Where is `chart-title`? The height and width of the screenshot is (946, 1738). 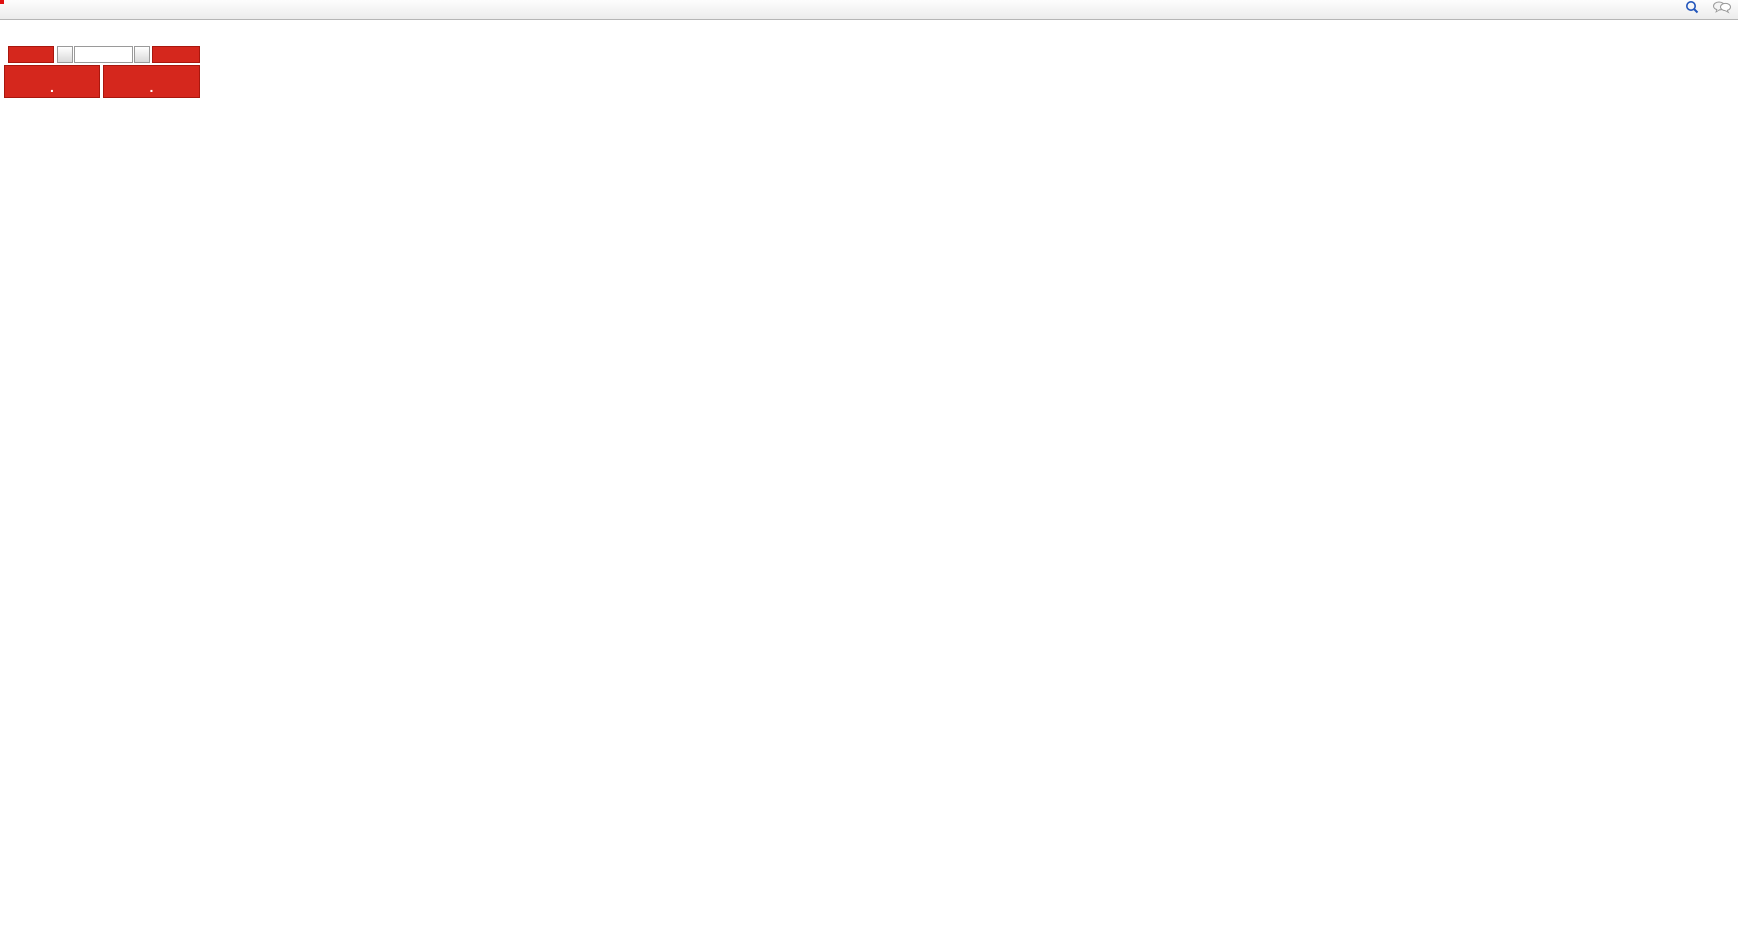 chart-title is located at coordinates (23, 33).